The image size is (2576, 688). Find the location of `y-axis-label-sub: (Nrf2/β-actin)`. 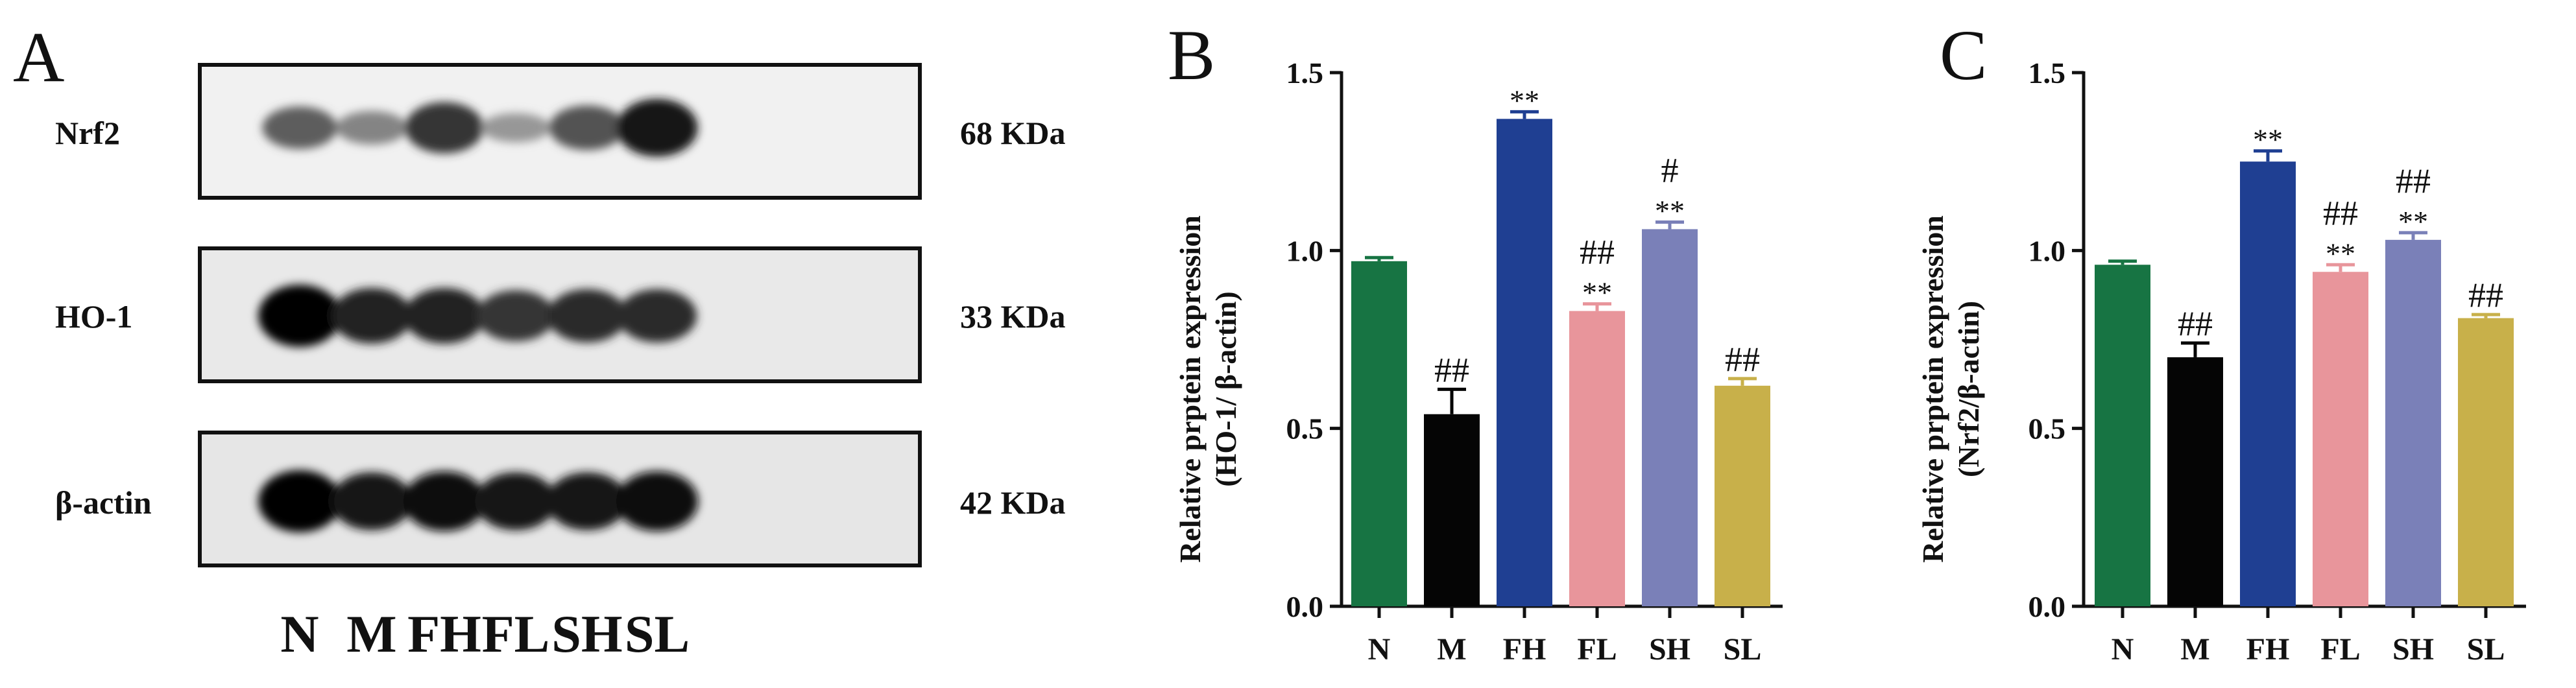

y-axis-label-sub: (Nrf2/β-actin) is located at coordinates (1968, 389).